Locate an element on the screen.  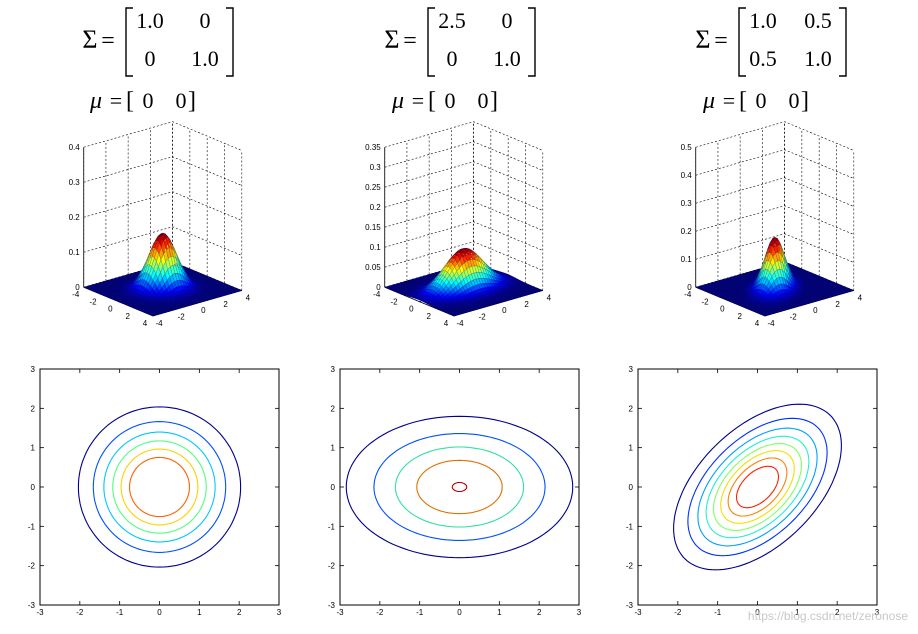
contour-plot-top-middle: -3 -2 -1 0 1 2 3 -3 -2 -1 0 1 2 3 is located at coordinates (455, 491).